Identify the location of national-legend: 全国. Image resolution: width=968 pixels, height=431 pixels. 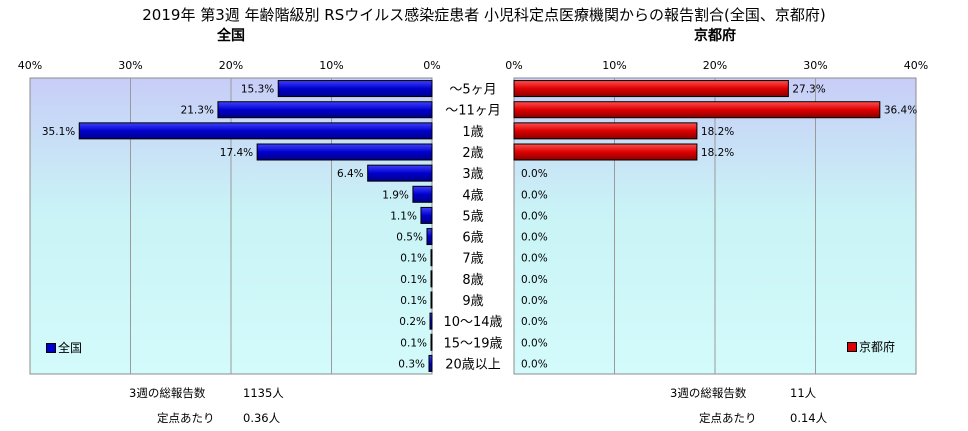
(64, 347).